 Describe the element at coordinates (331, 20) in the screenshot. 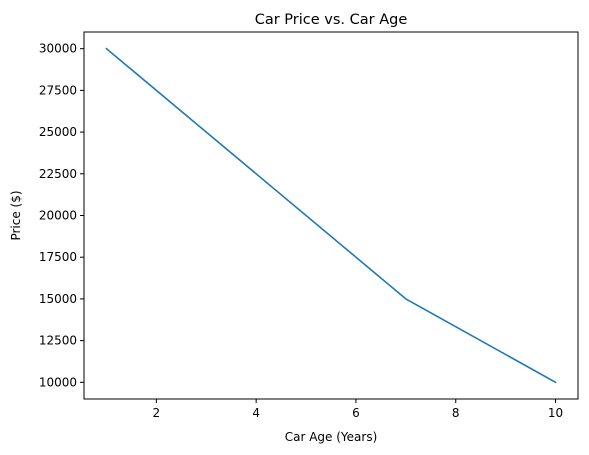

I see `chart-title: Car Price vs. Car Age` at that location.